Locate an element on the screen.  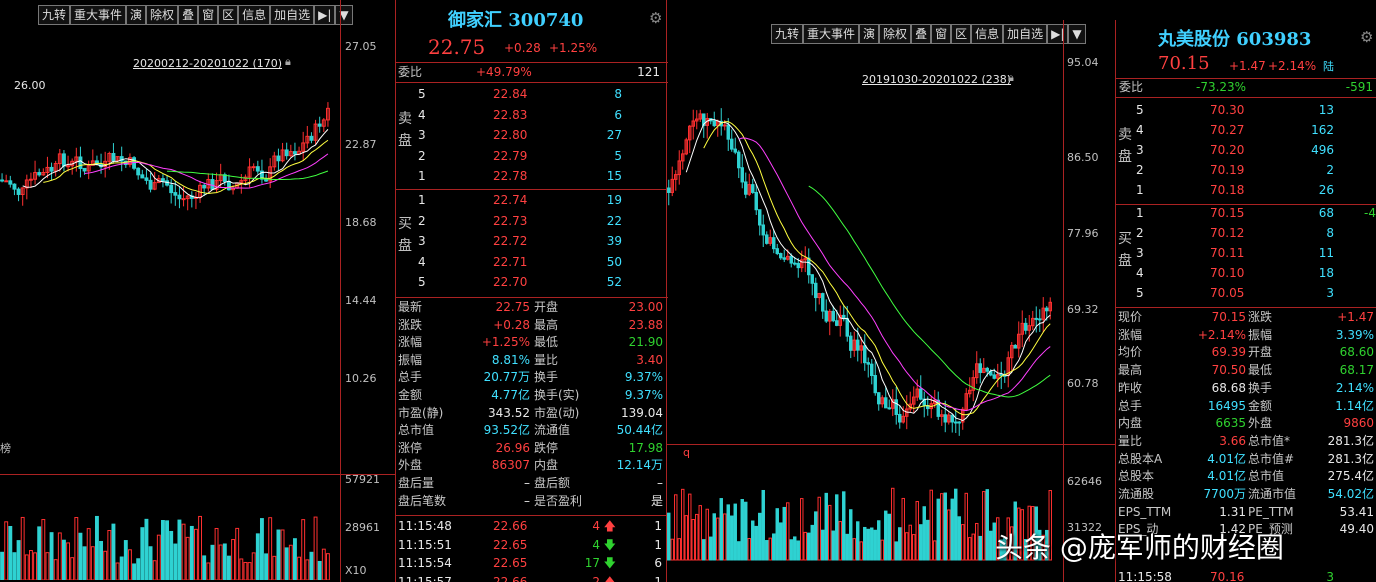
tick-price: 22.65 is located at coordinates (510, 544).